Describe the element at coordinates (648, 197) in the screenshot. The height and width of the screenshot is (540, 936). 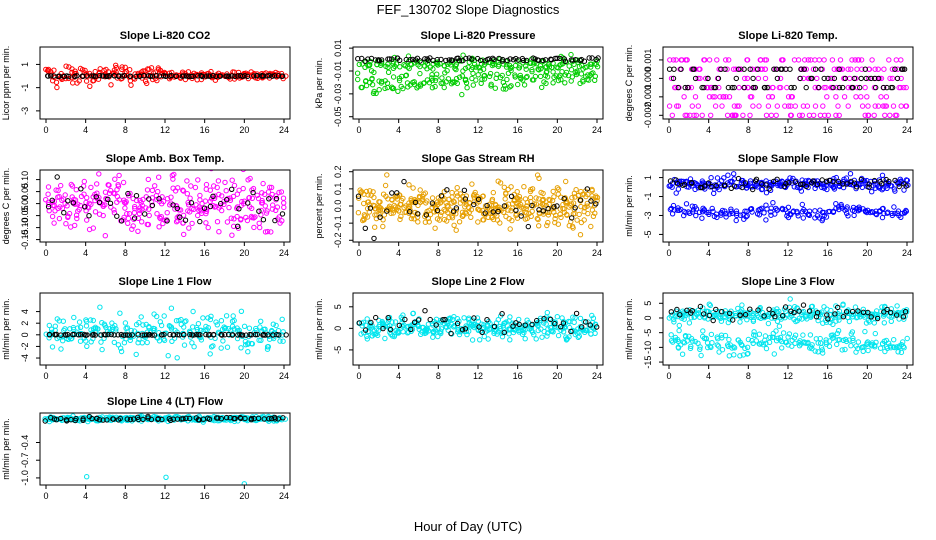
I see `y-tick-label: -1` at that location.